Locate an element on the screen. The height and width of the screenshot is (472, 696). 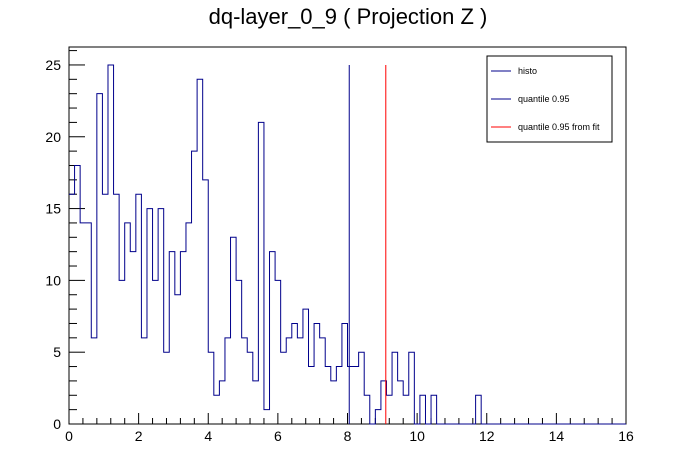
x-tick-label: 2 is located at coordinates (139, 436).